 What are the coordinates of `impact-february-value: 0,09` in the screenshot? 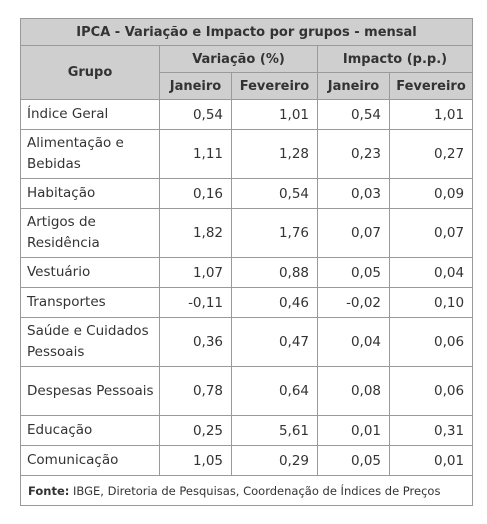 It's located at (431, 193).